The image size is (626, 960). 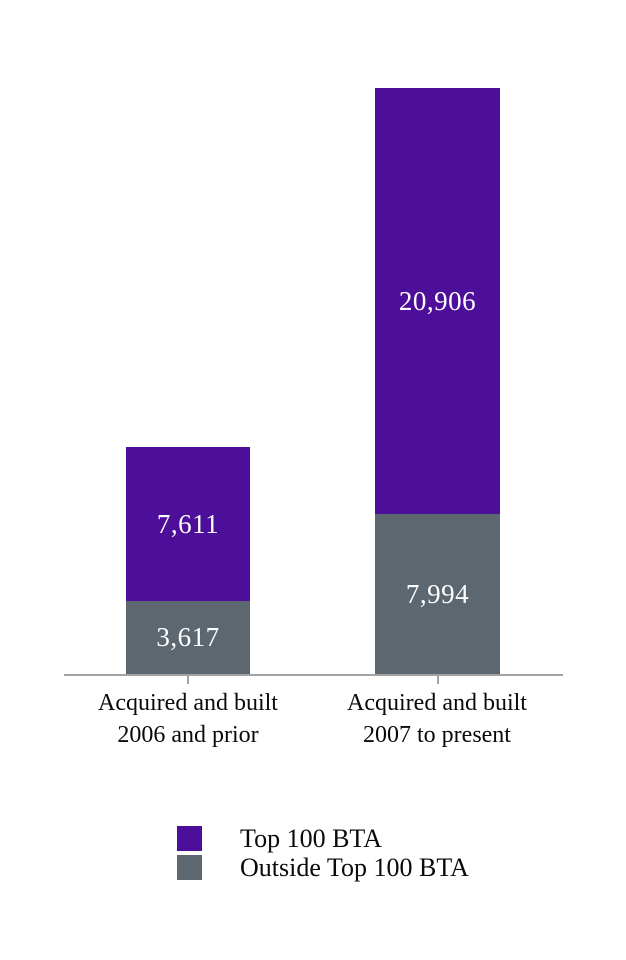 What do you see at coordinates (437, 719) in the screenshot?
I see `x-axis-label-2007-to-present: Acquired and built 2007 to present` at bounding box center [437, 719].